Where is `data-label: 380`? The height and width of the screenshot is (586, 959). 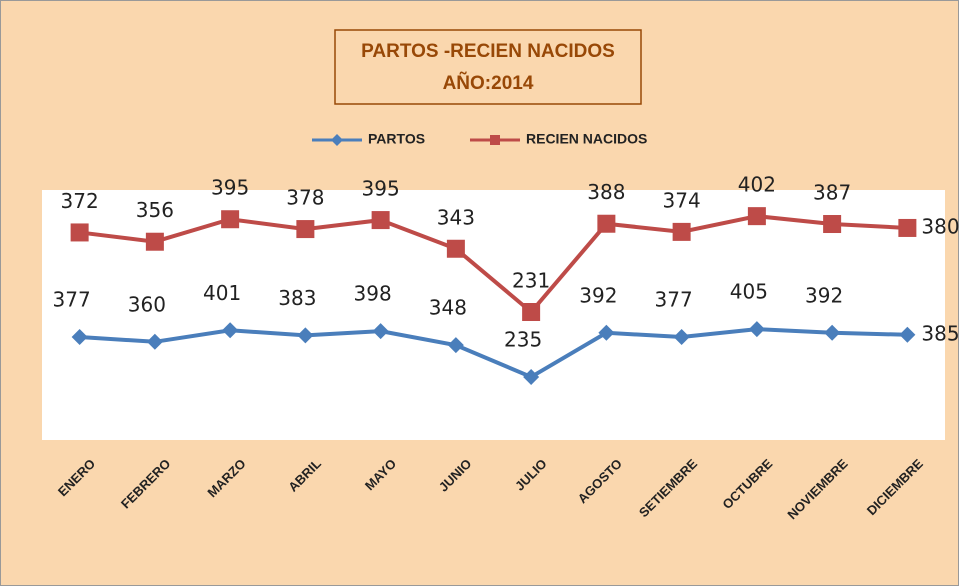 data-label: 380 is located at coordinates (940, 226).